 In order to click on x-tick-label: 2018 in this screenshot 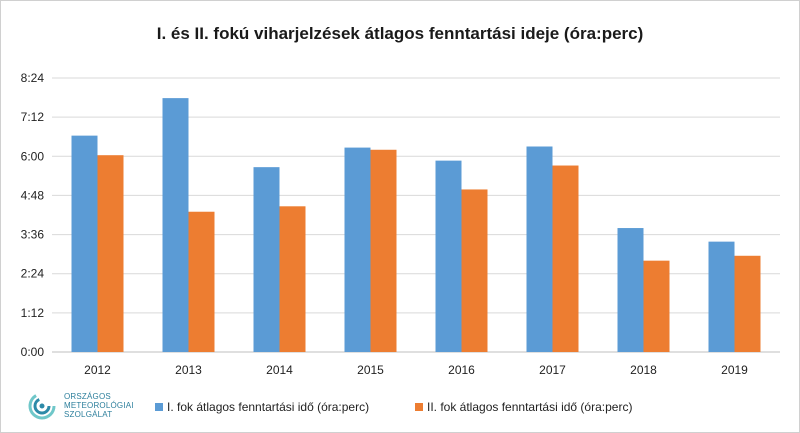, I will do `click(643, 370)`.